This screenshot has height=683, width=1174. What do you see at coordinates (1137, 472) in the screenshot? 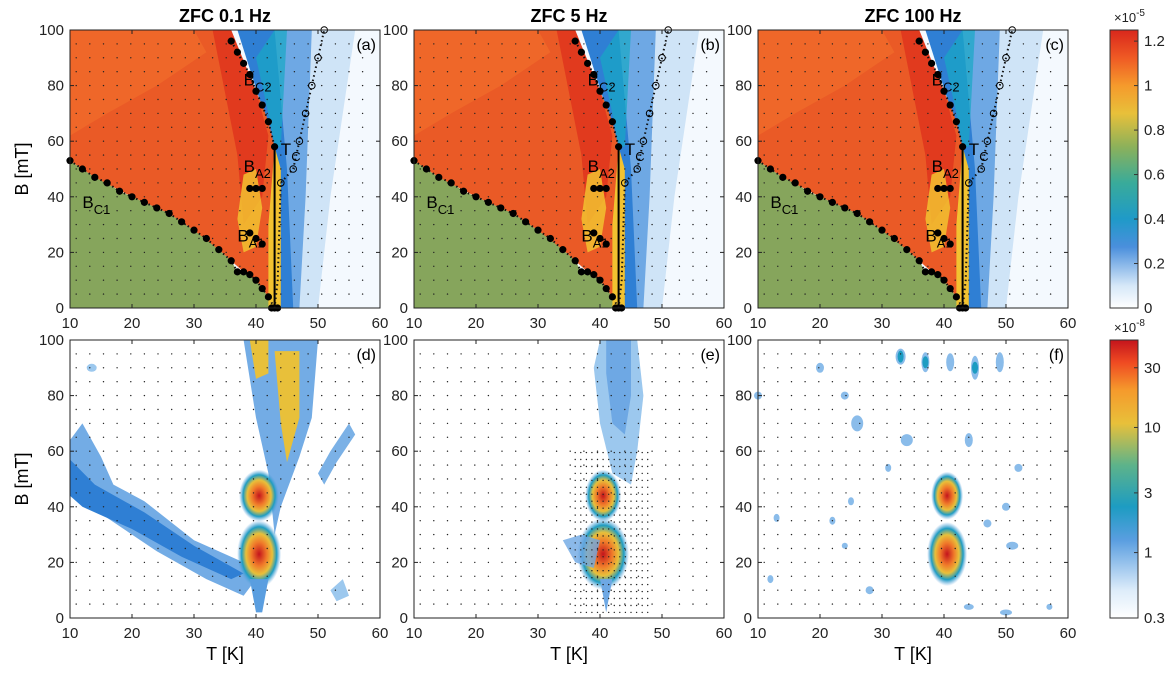
I see `colorbar-bottom: 0.3 1 3 10 30 ×10-8` at bounding box center [1137, 472].